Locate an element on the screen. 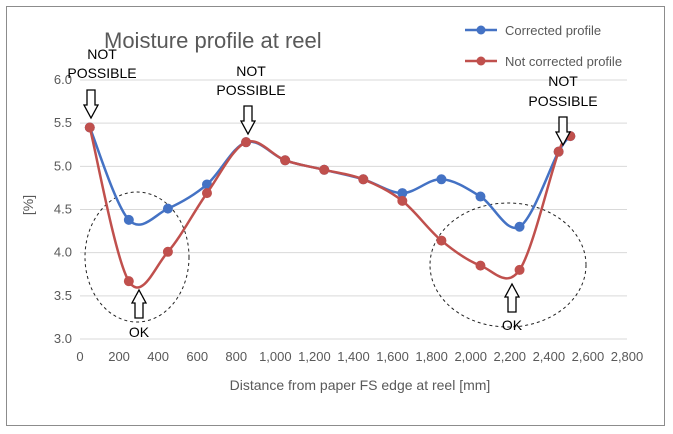 The width and height of the screenshot is (673, 434). legend-label: Corrected profile is located at coordinates (553, 30).